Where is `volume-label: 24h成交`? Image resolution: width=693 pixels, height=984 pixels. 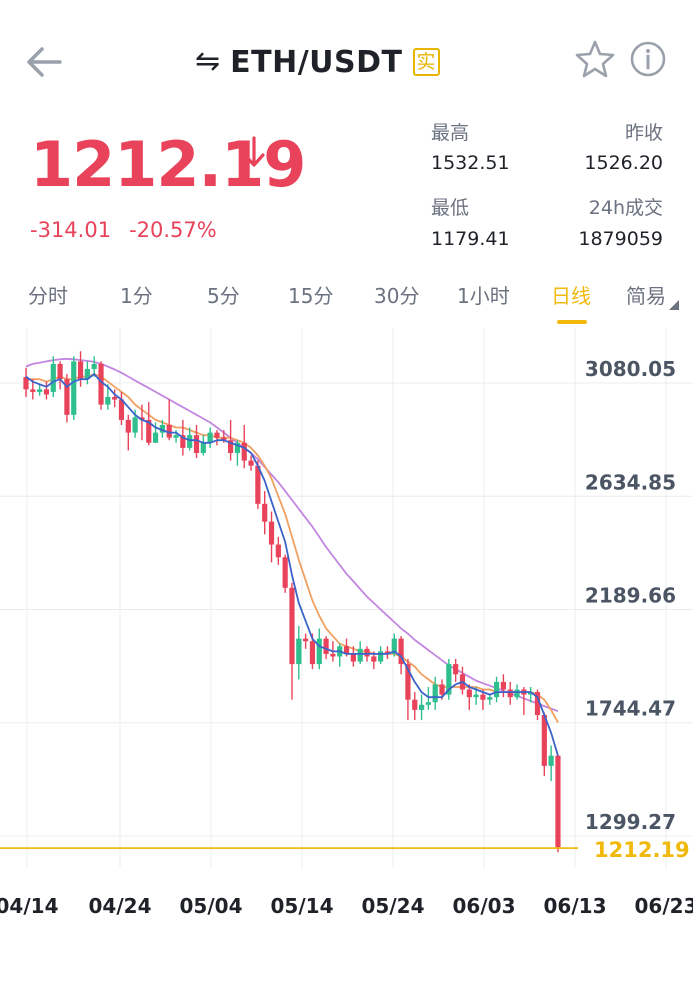 volume-label: 24h成交 is located at coordinates (625, 208).